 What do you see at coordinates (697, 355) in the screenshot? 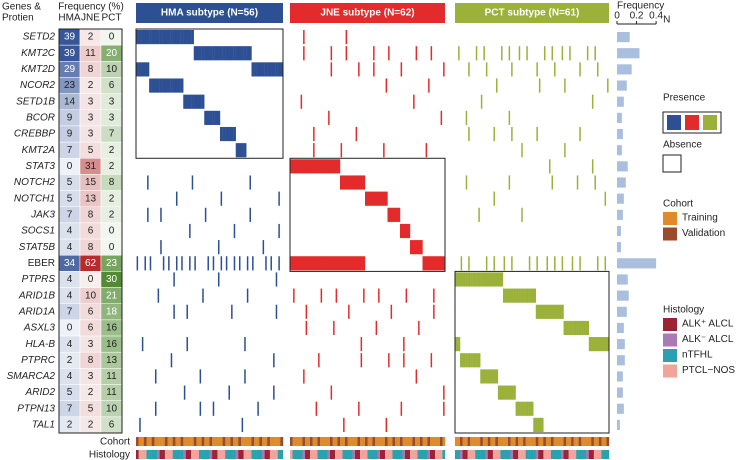
I see `legend-label: nTFHL` at bounding box center [697, 355].